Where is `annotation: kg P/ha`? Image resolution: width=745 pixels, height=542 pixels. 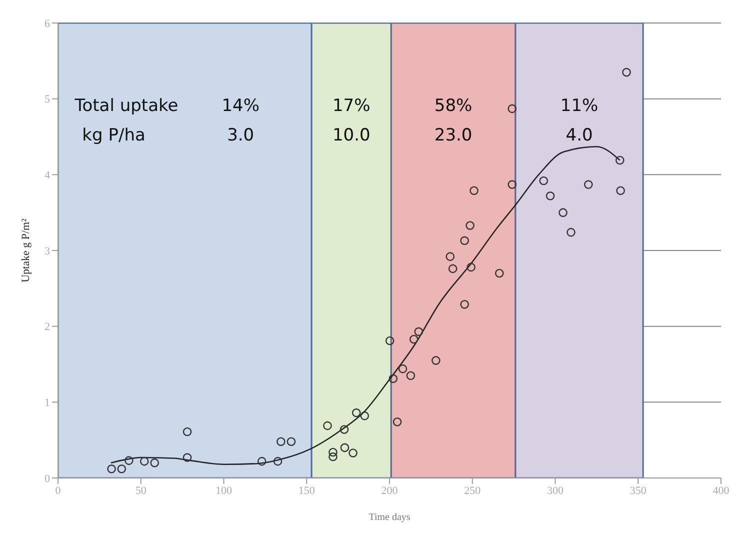 annotation: kg P/ha is located at coordinates (114, 135).